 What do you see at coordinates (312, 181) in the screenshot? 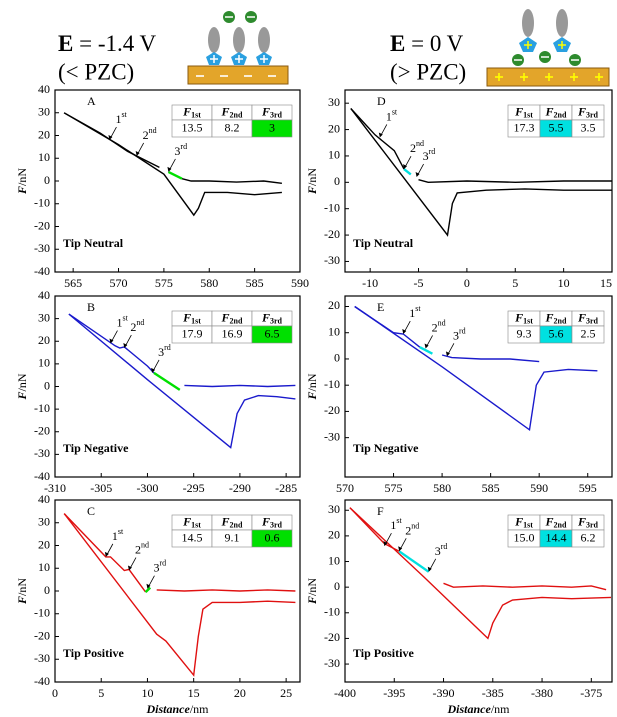
I see `y-axis-label: F/nN` at bounding box center [312, 181].